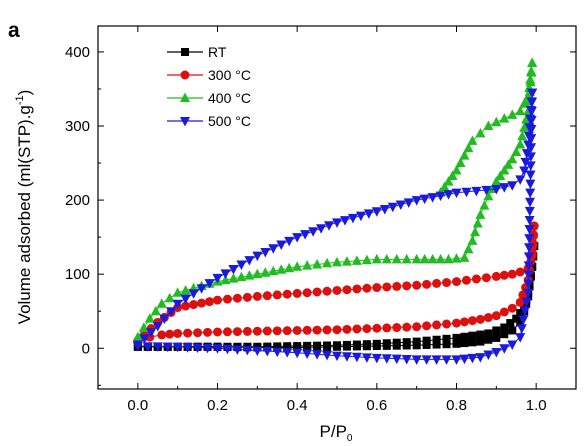  I want to click on x-tick-label: 0.2, so click(217, 405).